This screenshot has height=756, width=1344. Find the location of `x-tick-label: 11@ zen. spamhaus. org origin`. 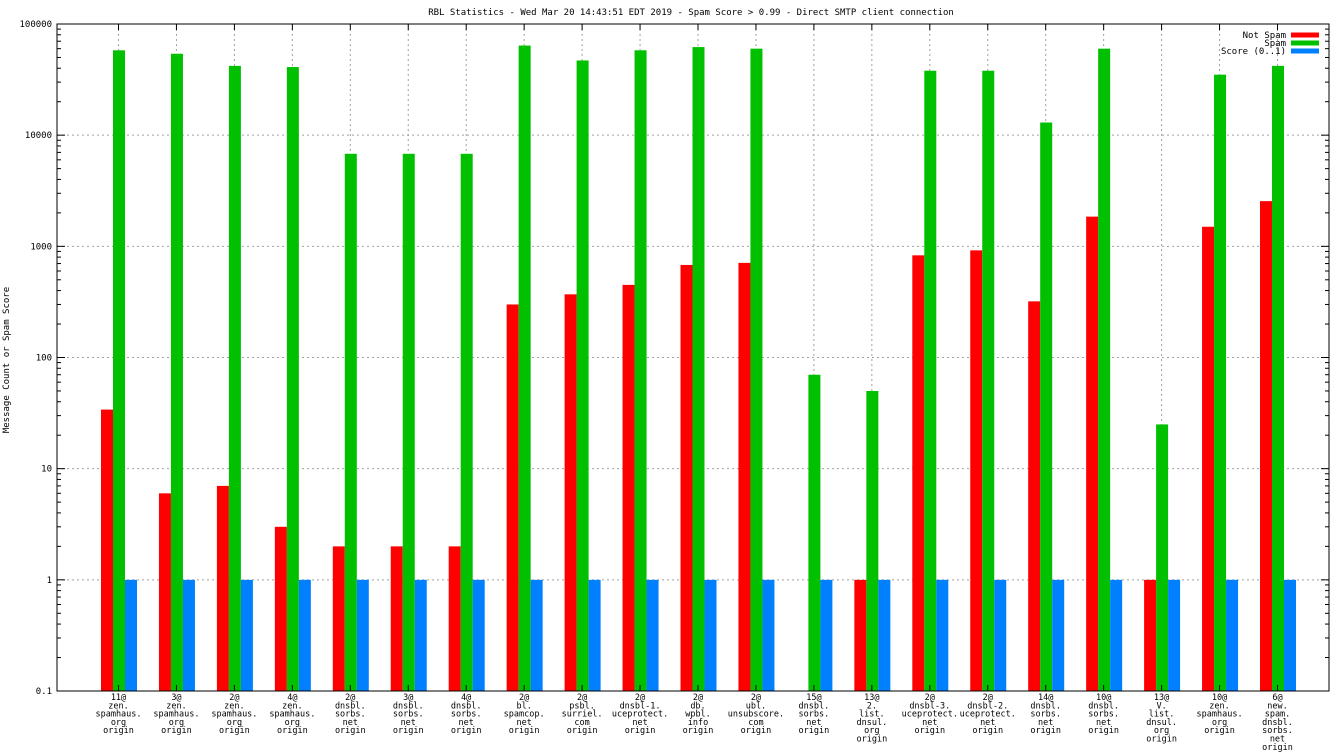

x-tick-label: 11@ zen. spamhaus. org origin is located at coordinates (118, 714).